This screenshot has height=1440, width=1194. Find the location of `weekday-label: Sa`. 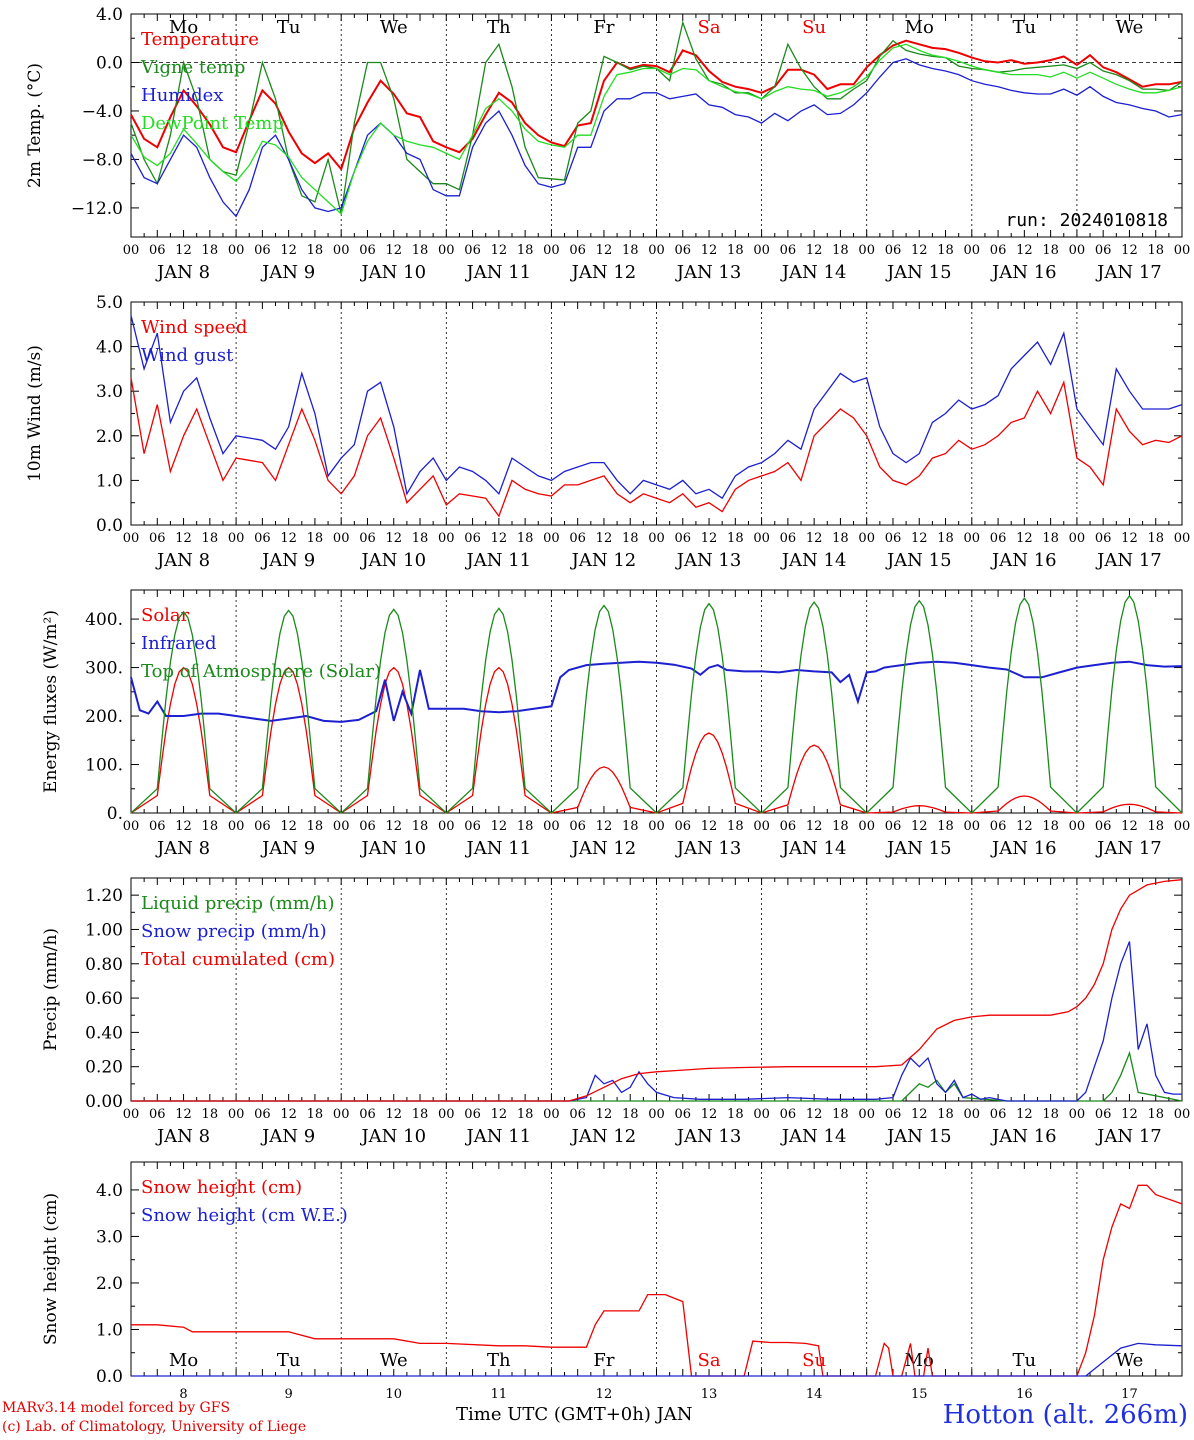

weekday-label: Sa is located at coordinates (709, 27).